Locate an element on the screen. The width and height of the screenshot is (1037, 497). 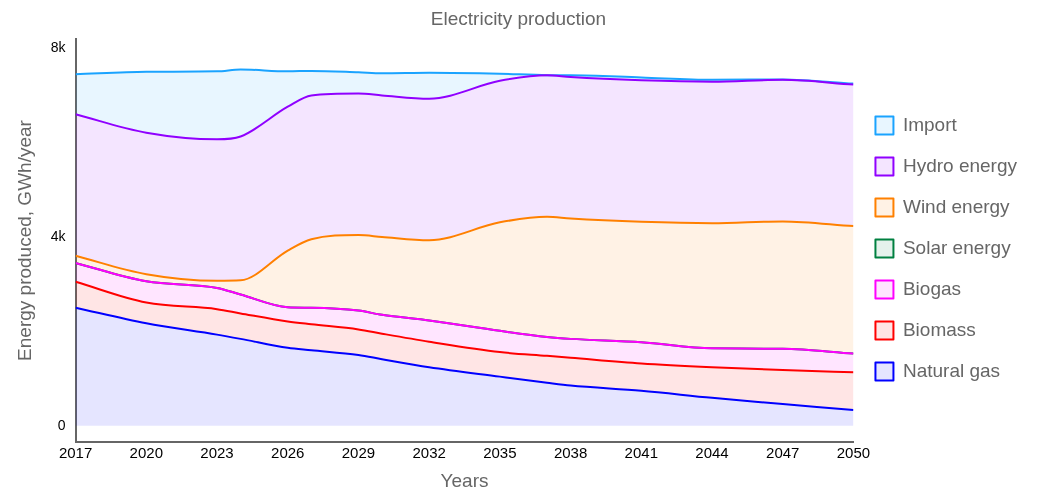
legend-label: Hydro energy is located at coordinates (960, 165).